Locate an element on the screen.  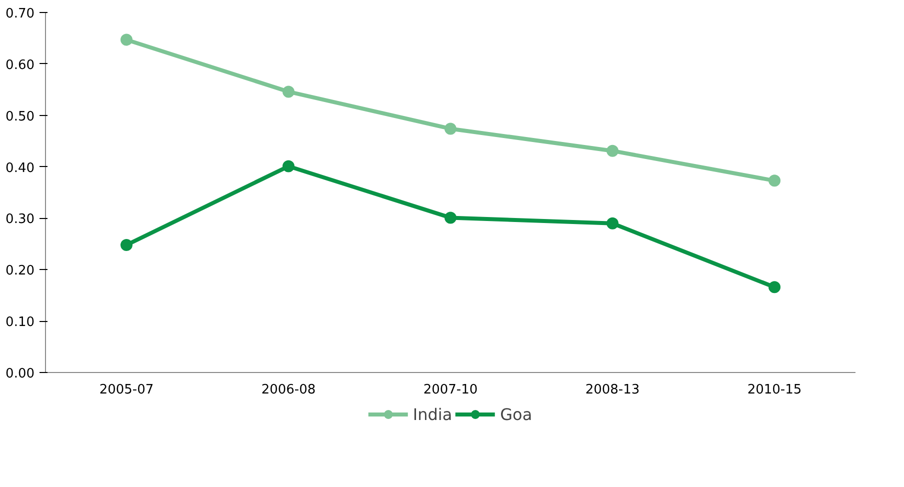
x-tick-label: 2008-13 is located at coordinates (612, 390).